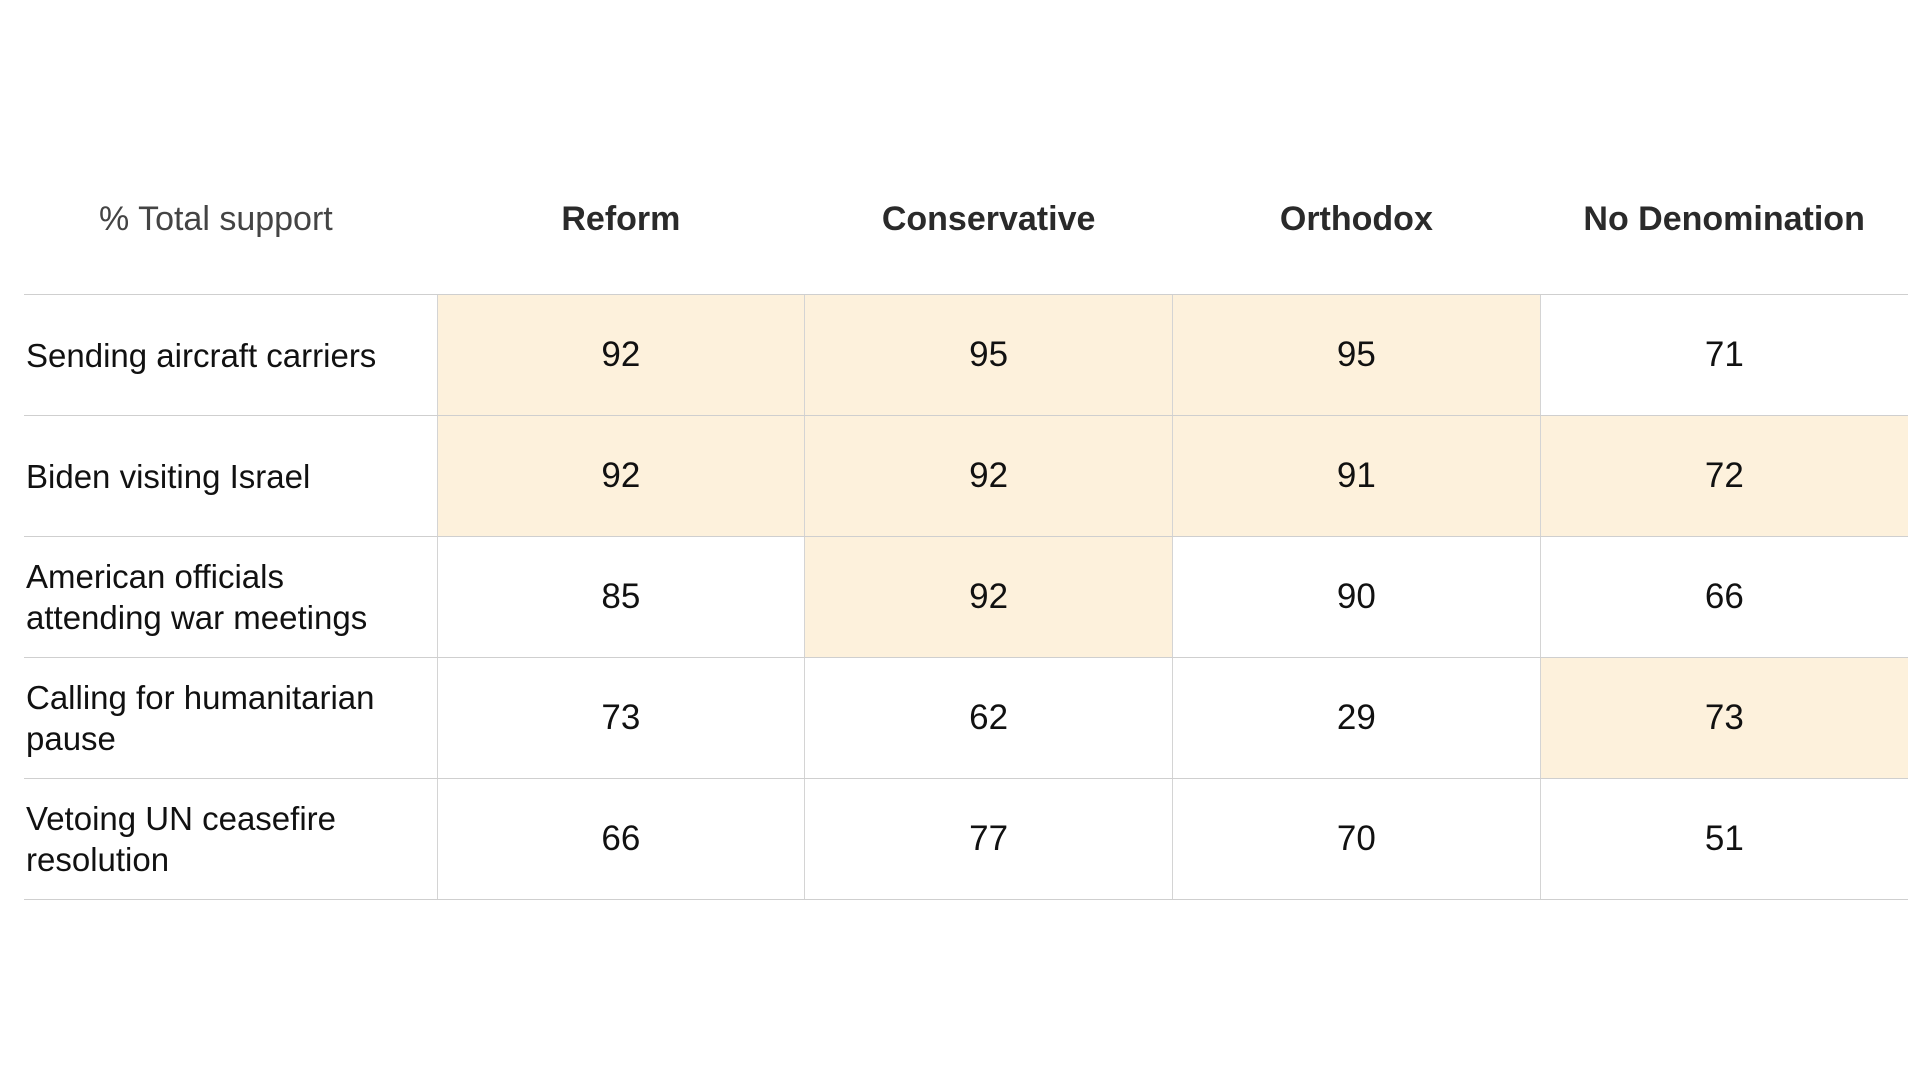 This screenshot has height=1080, width=1920. Describe the element at coordinates (230, 220) in the screenshot. I see `corner-label: % Total support` at that location.